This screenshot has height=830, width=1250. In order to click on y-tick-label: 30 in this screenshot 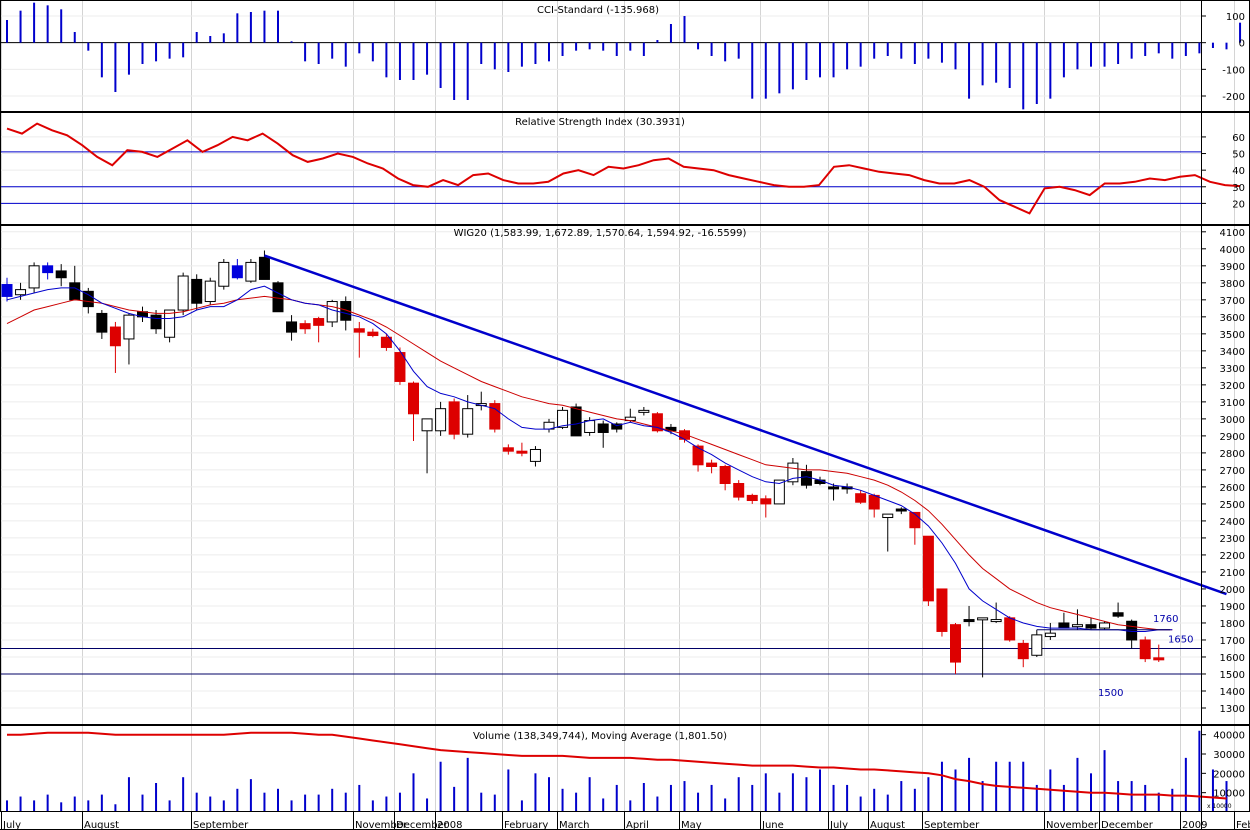, I will do `click(1238, 188)`.